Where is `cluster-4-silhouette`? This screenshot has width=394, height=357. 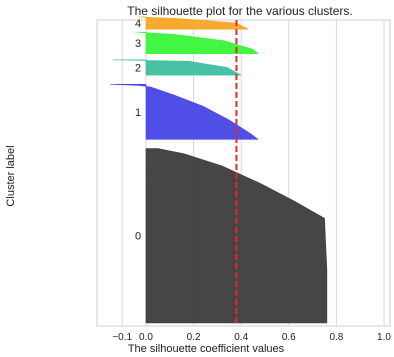 cluster-4-silhouette is located at coordinates (193, 23).